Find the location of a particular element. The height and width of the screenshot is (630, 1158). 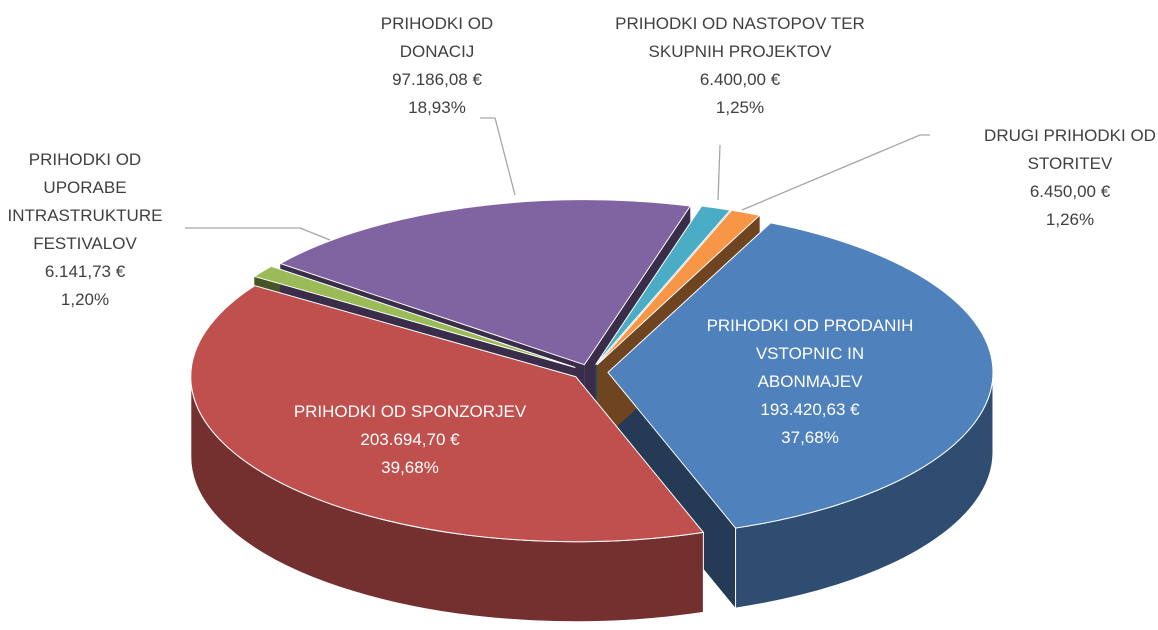

value-label: 6.141,73 € is located at coordinates (85, 271).